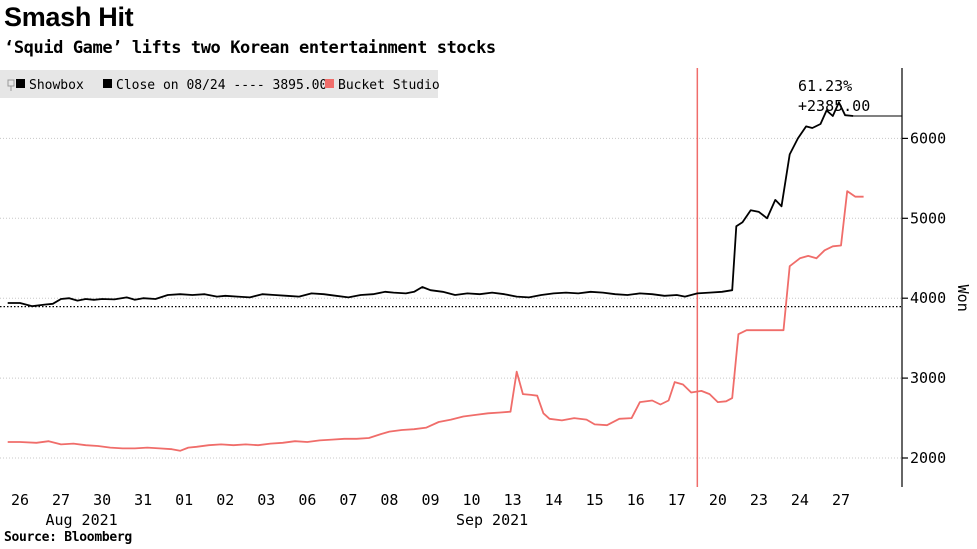  What do you see at coordinates (20, 500) in the screenshot?
I see `x-tick-label: 26` at bounding box center [20, 500].